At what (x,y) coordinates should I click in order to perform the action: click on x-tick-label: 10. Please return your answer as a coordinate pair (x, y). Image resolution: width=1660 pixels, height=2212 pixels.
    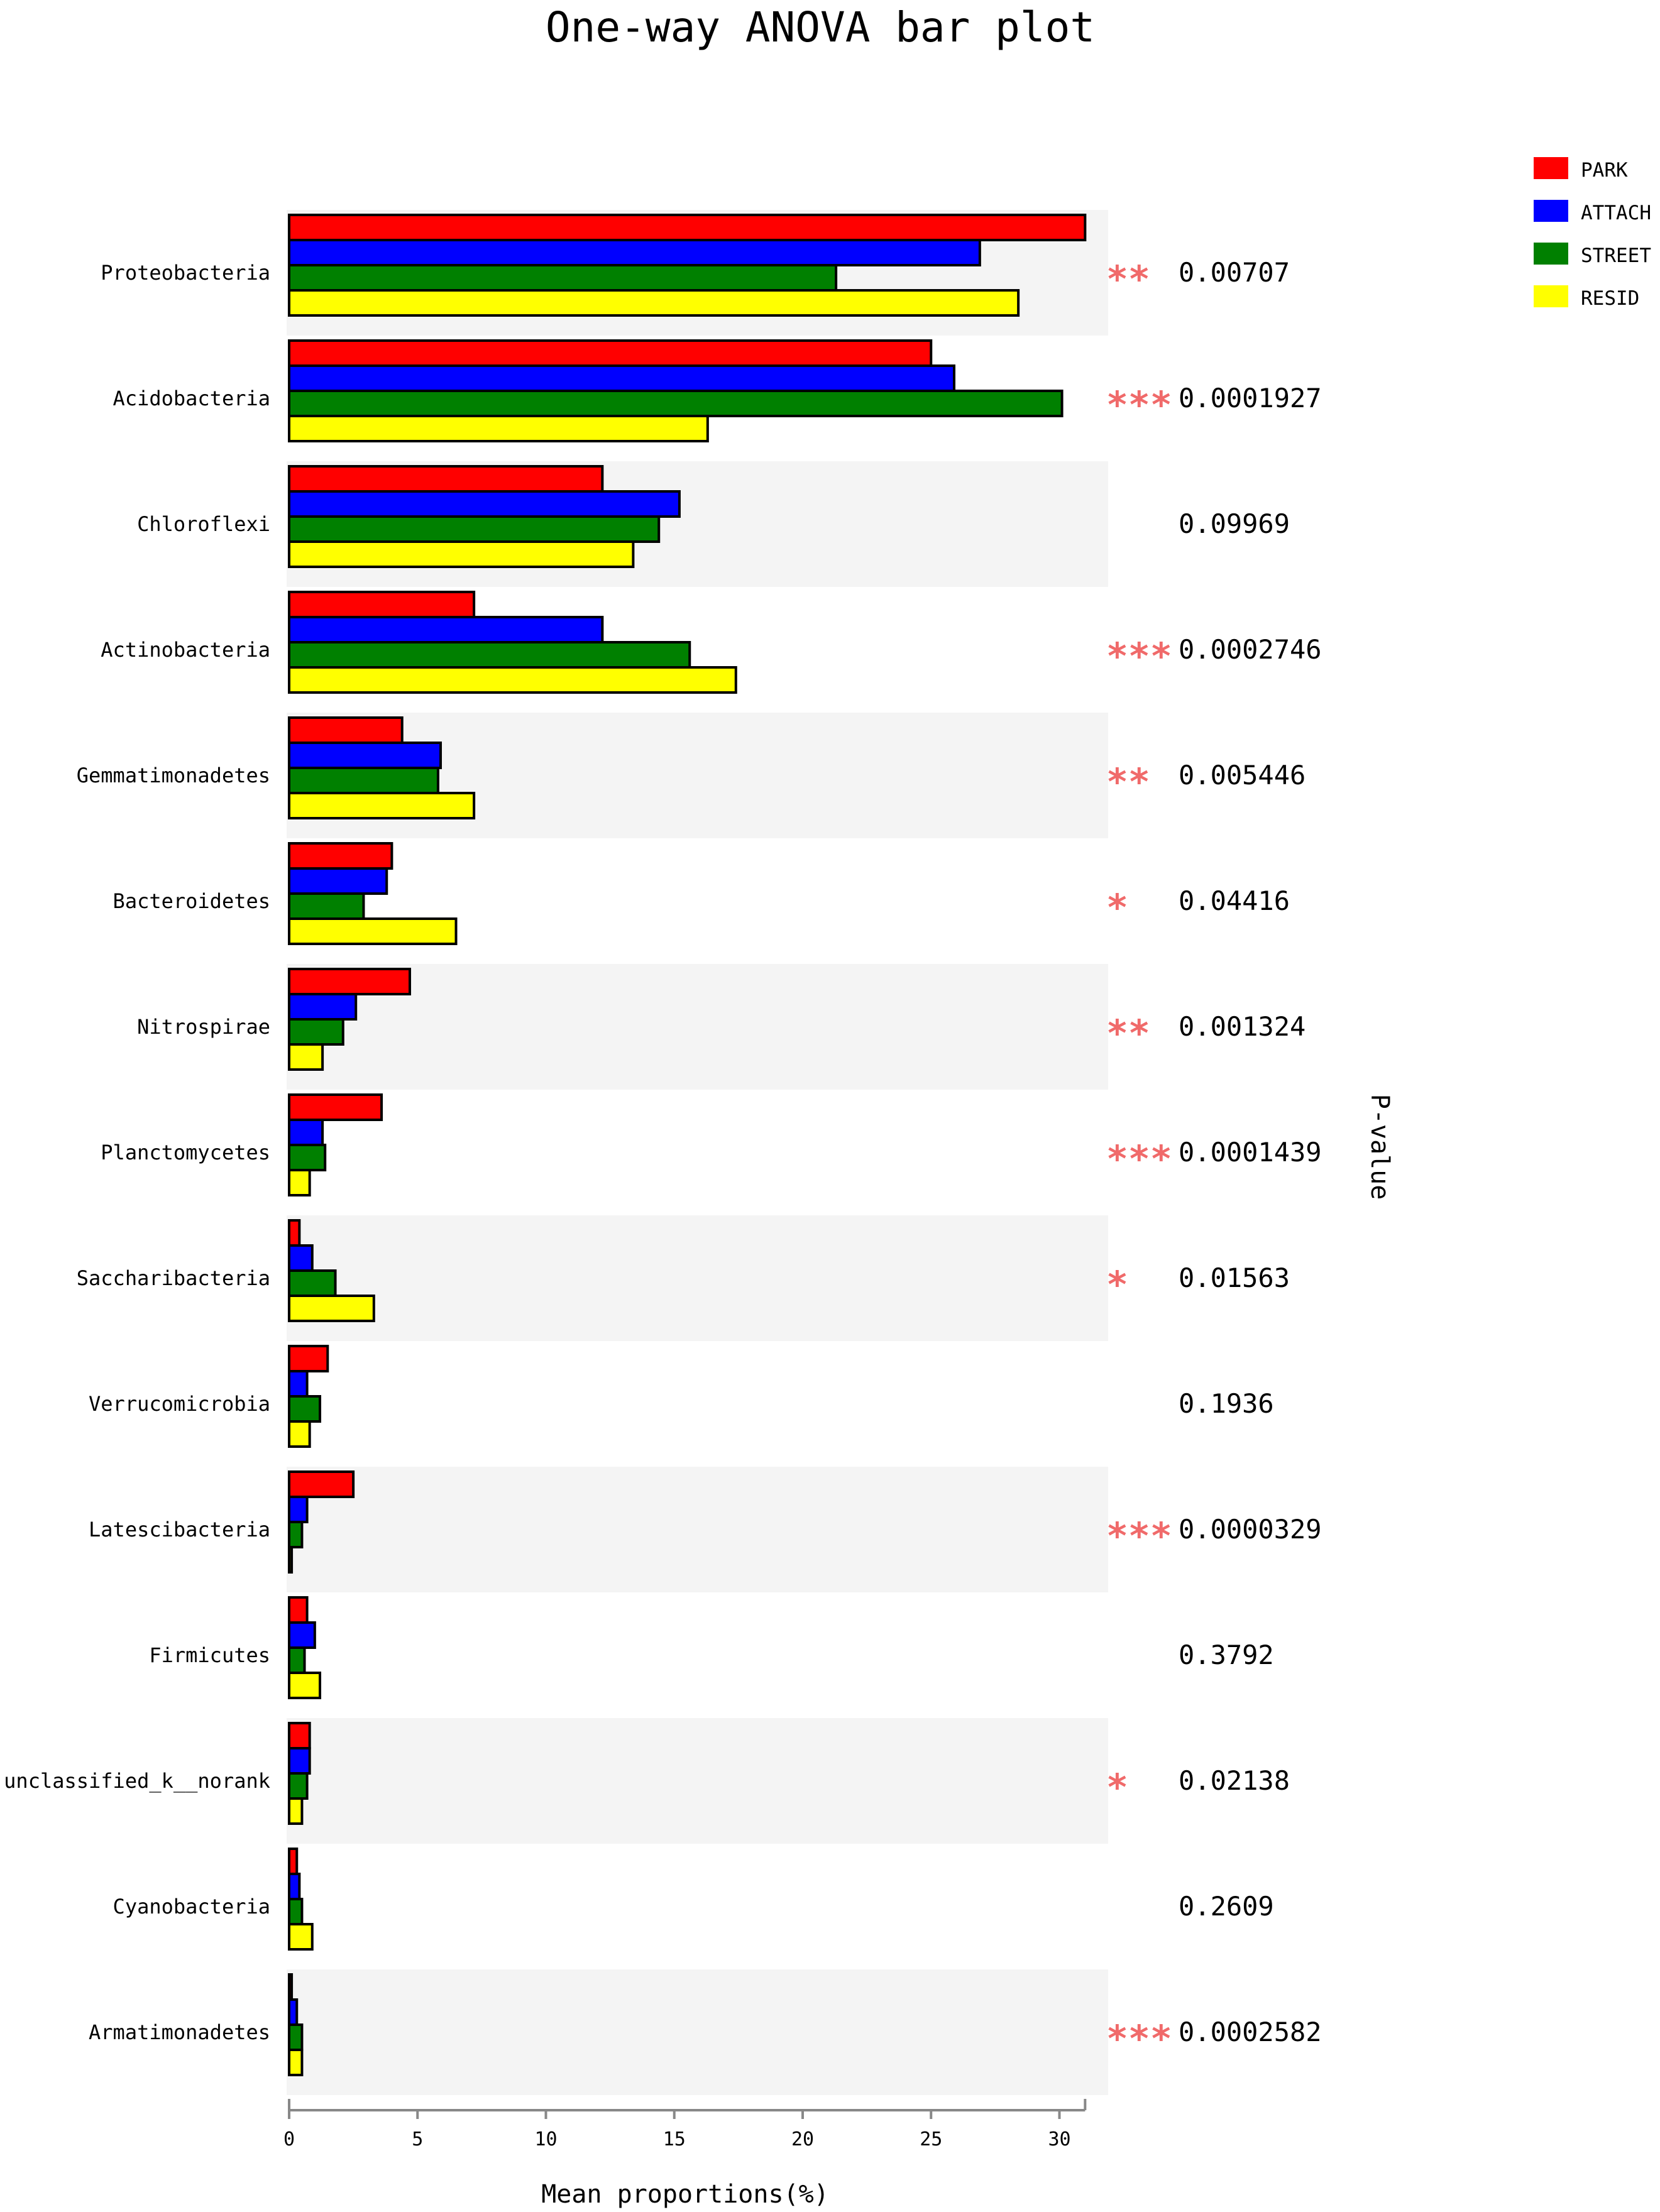
    Looking at the image, I should click on (545, 2139).